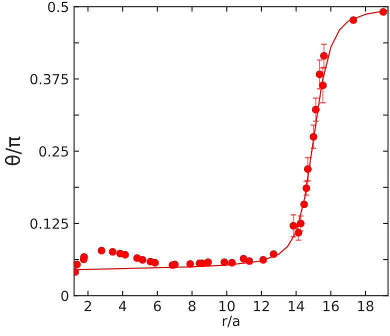 The image size is (390, 336). Describe the element at coordinates (13, 151) in the screenshot. I see `y-axis-title: θ/π` at that location.